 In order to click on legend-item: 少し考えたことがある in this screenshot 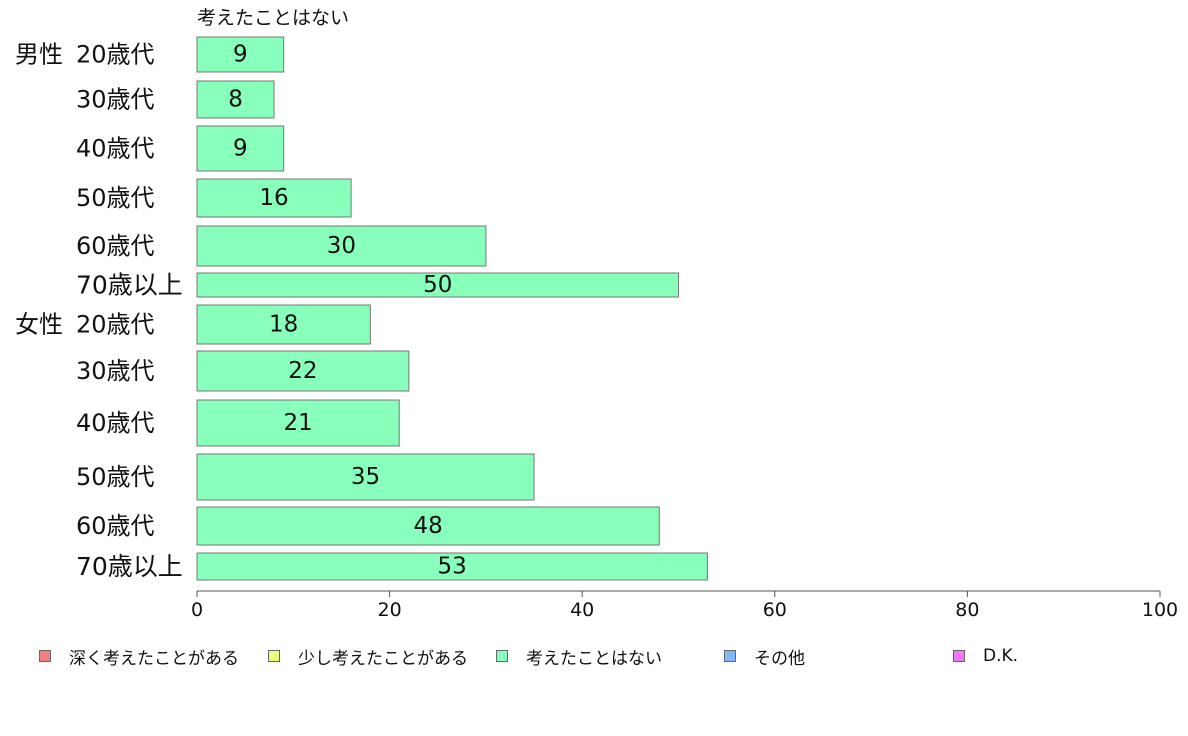, I will do `click(368, 657)`.